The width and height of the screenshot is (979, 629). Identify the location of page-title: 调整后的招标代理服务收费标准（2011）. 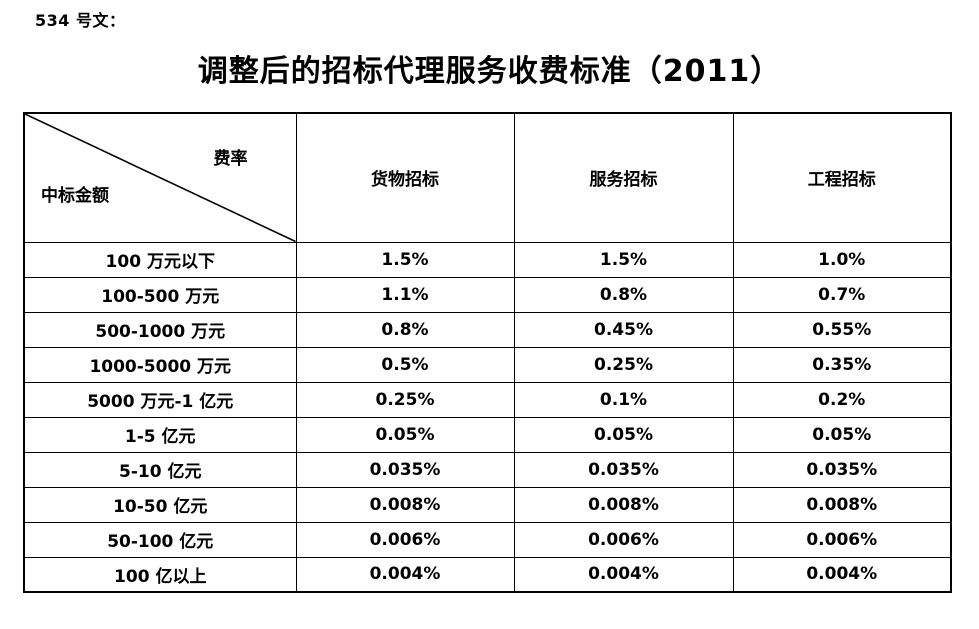
(489, 71).